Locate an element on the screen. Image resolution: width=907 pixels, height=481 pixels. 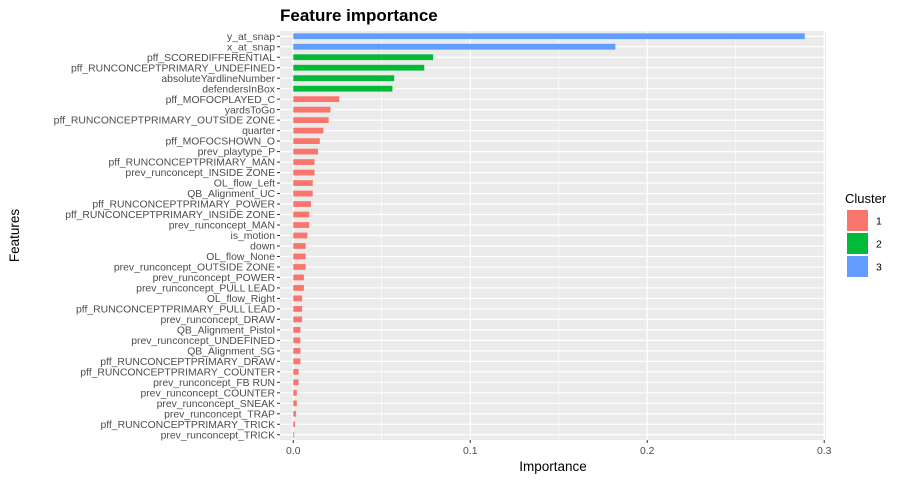
y-tick-label: pff_RUNCONCEPTPRIMARY_TRICK is located at coordinates (187, 425).